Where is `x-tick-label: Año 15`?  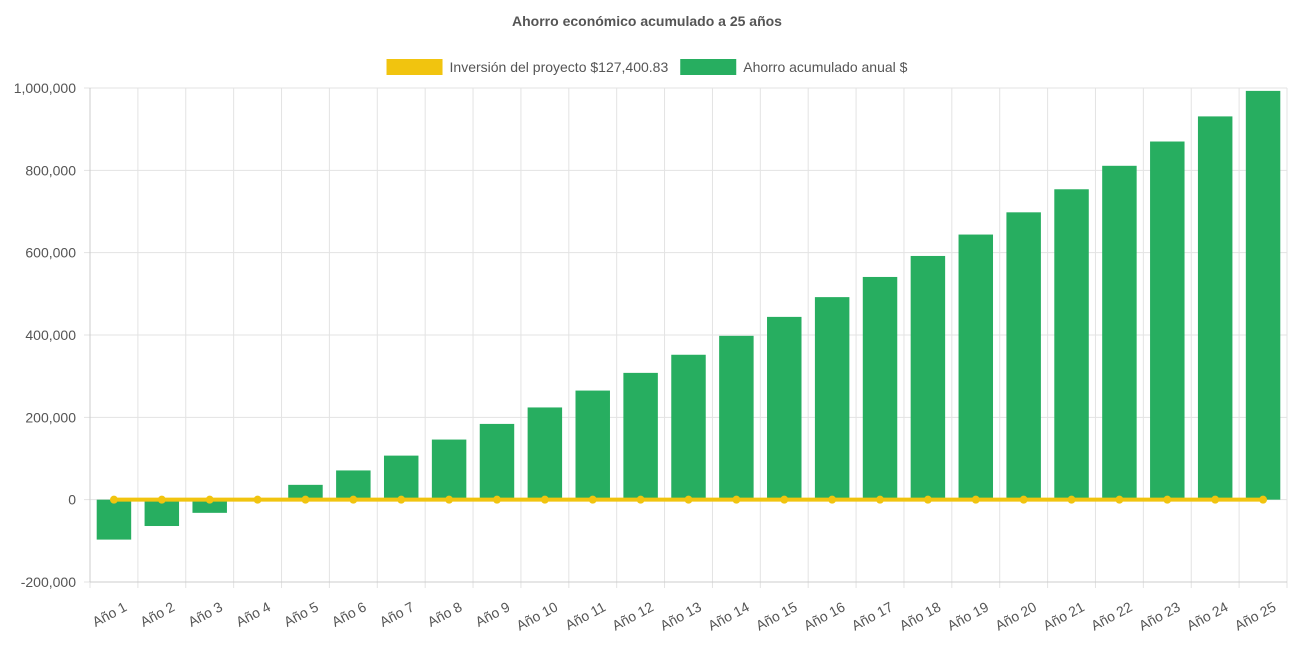
x-tick-label: Año 15 is located at coordinates (776, 615).